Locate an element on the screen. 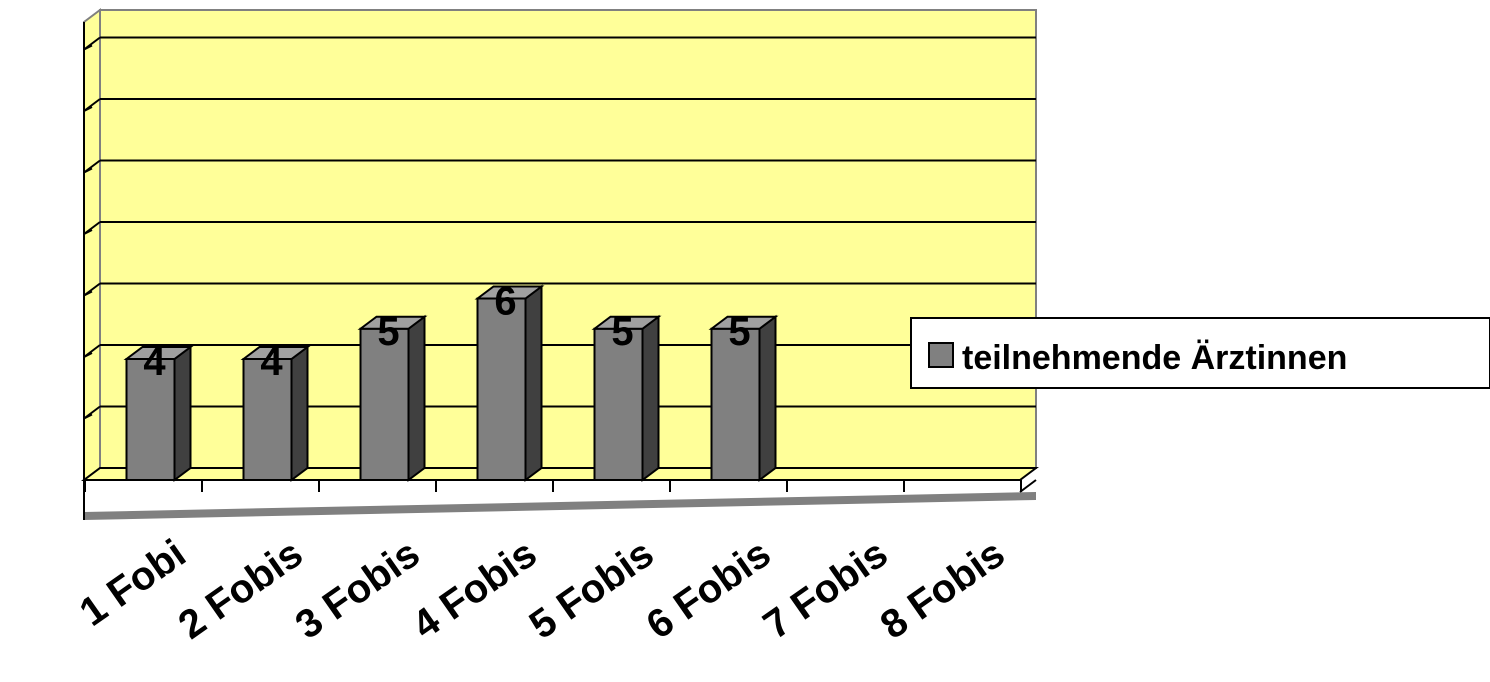  data-labels: 4 4 5 6 5 5 is located at coordinates (446, 332).